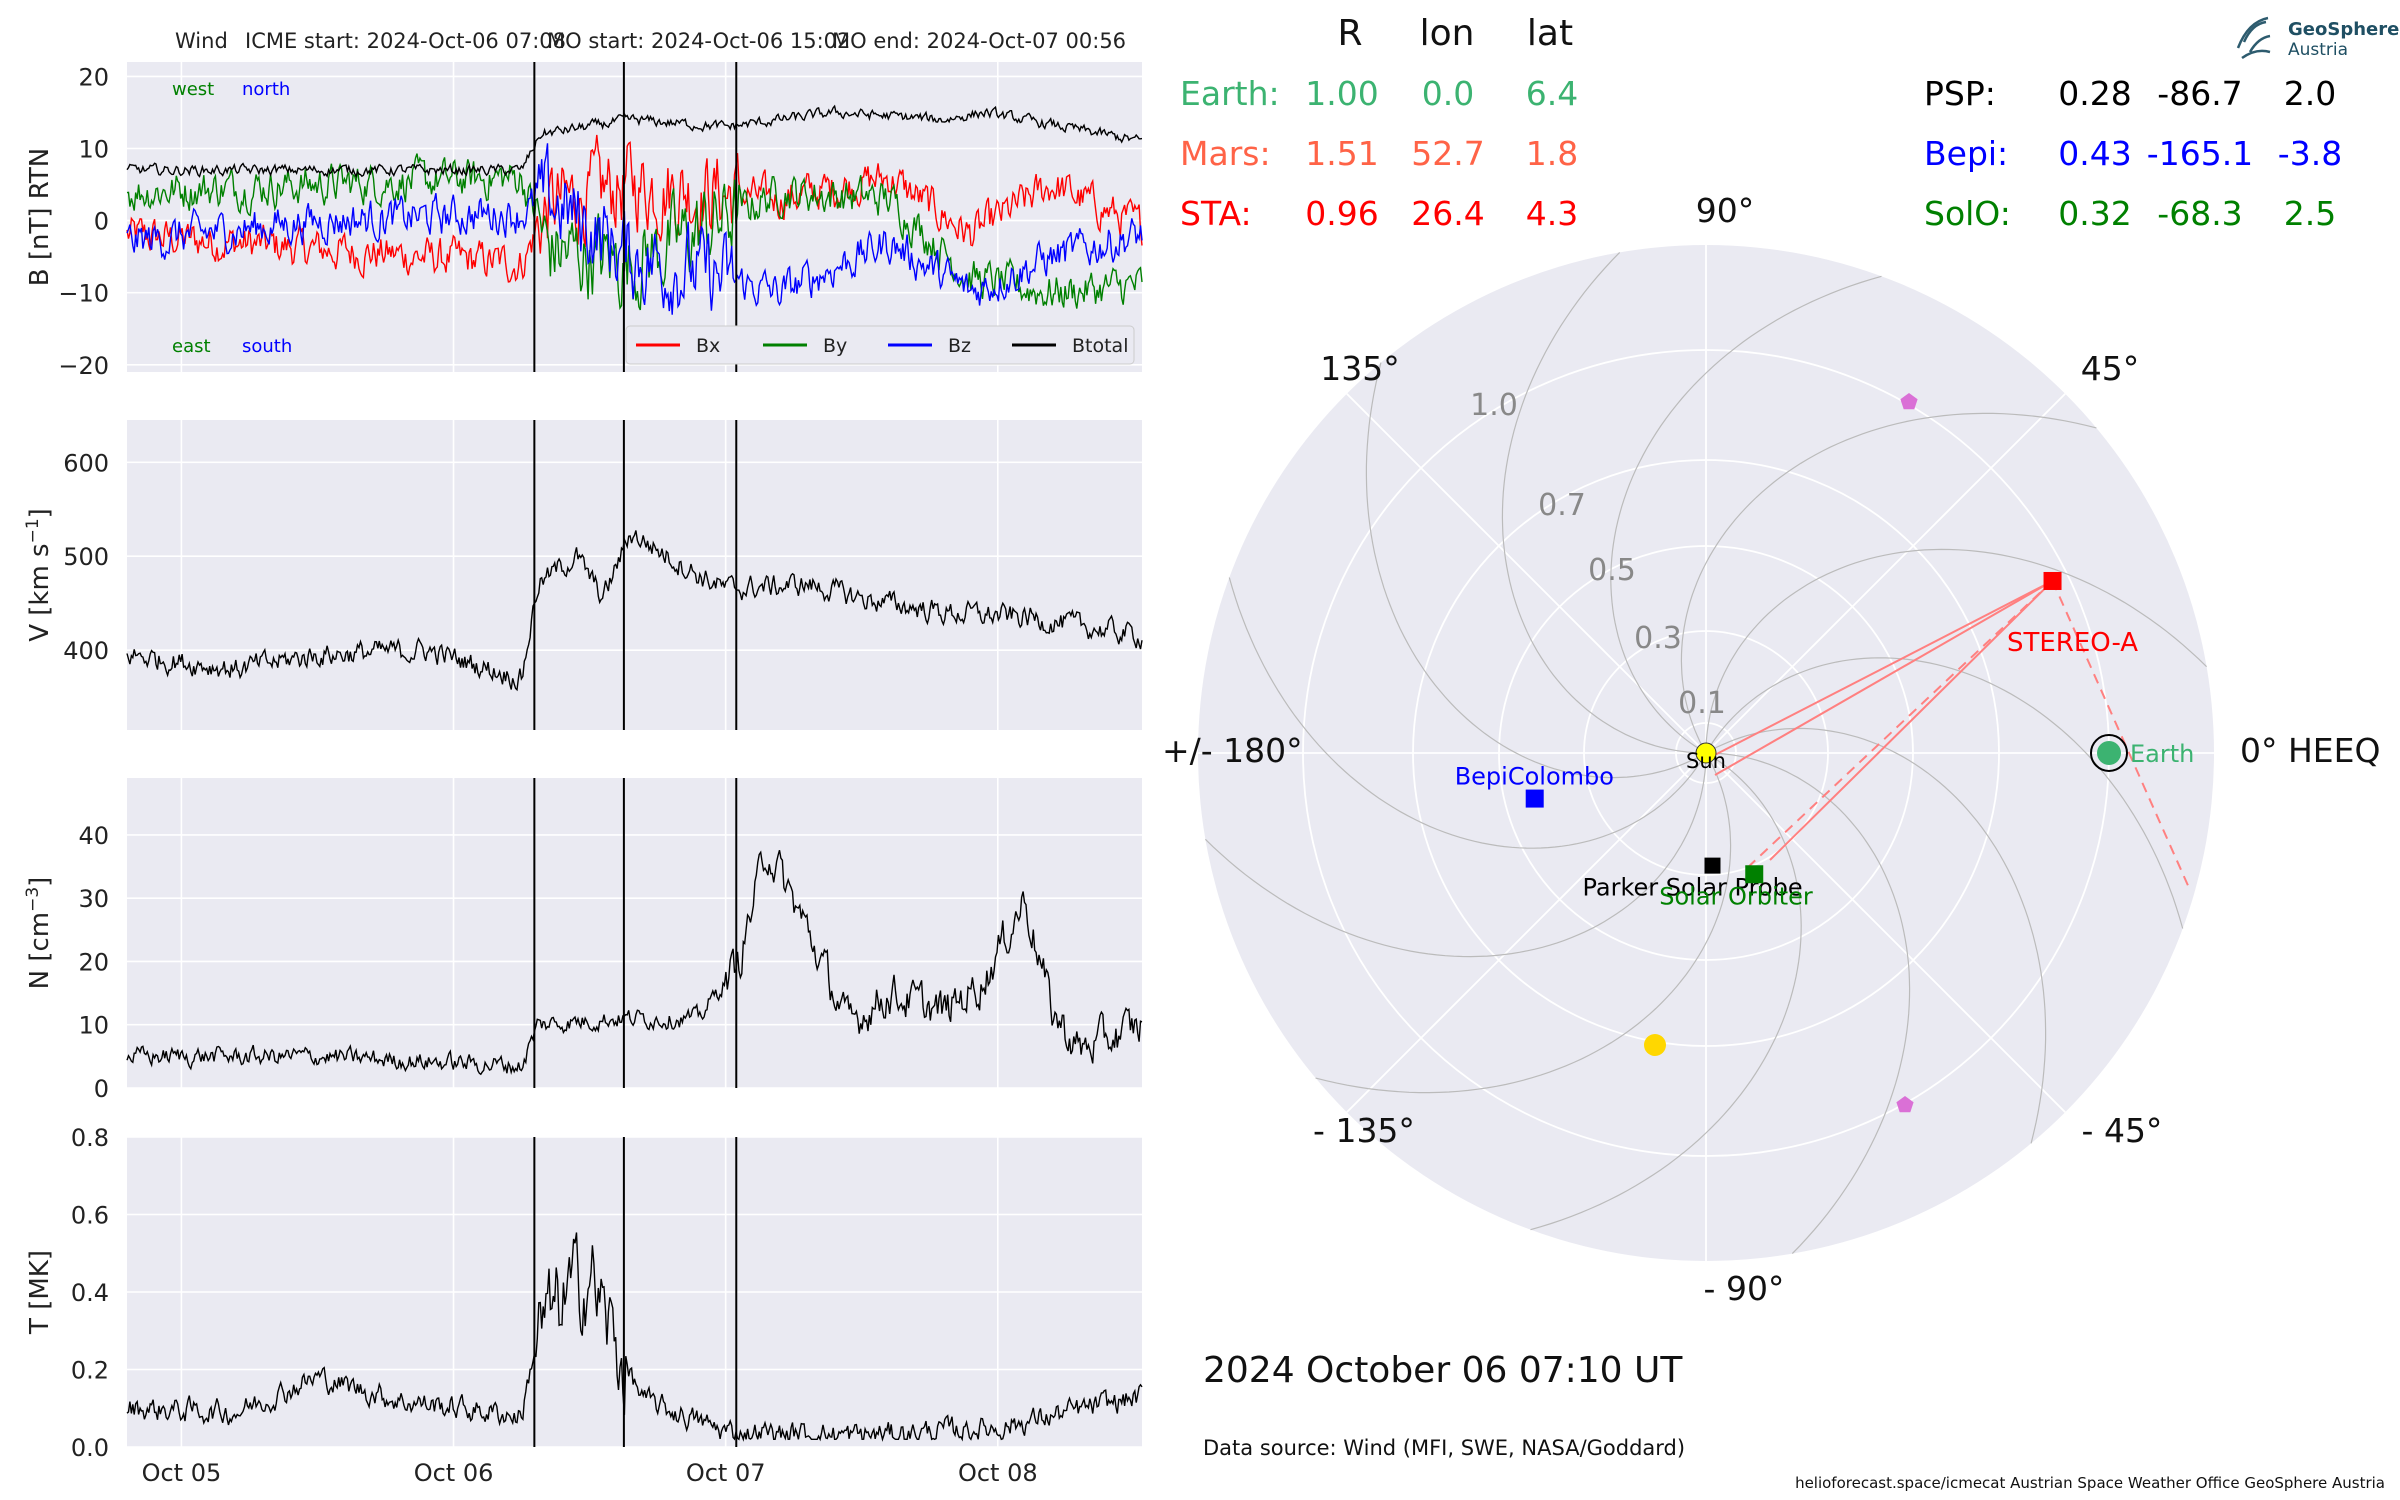  I want to click on polar-r-tick-label: 0.5, so click(1612, 570).